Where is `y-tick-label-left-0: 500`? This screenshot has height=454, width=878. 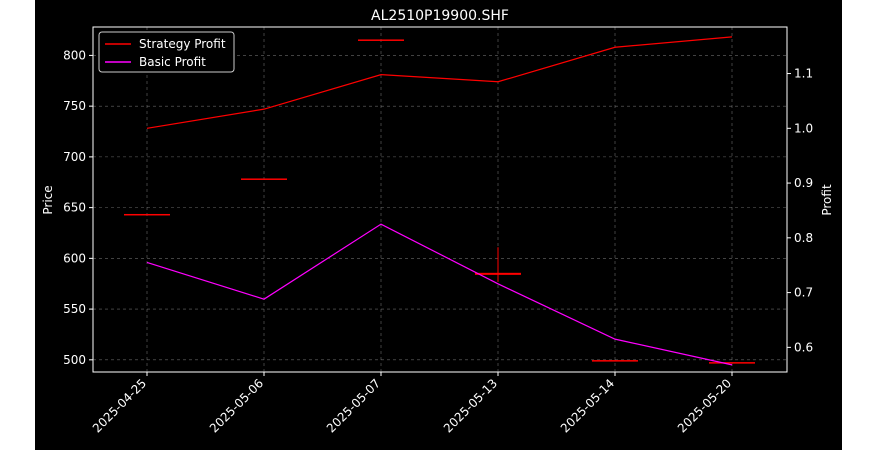 y-tick-label-left-0: 500 is located at coordinates (74, 360).